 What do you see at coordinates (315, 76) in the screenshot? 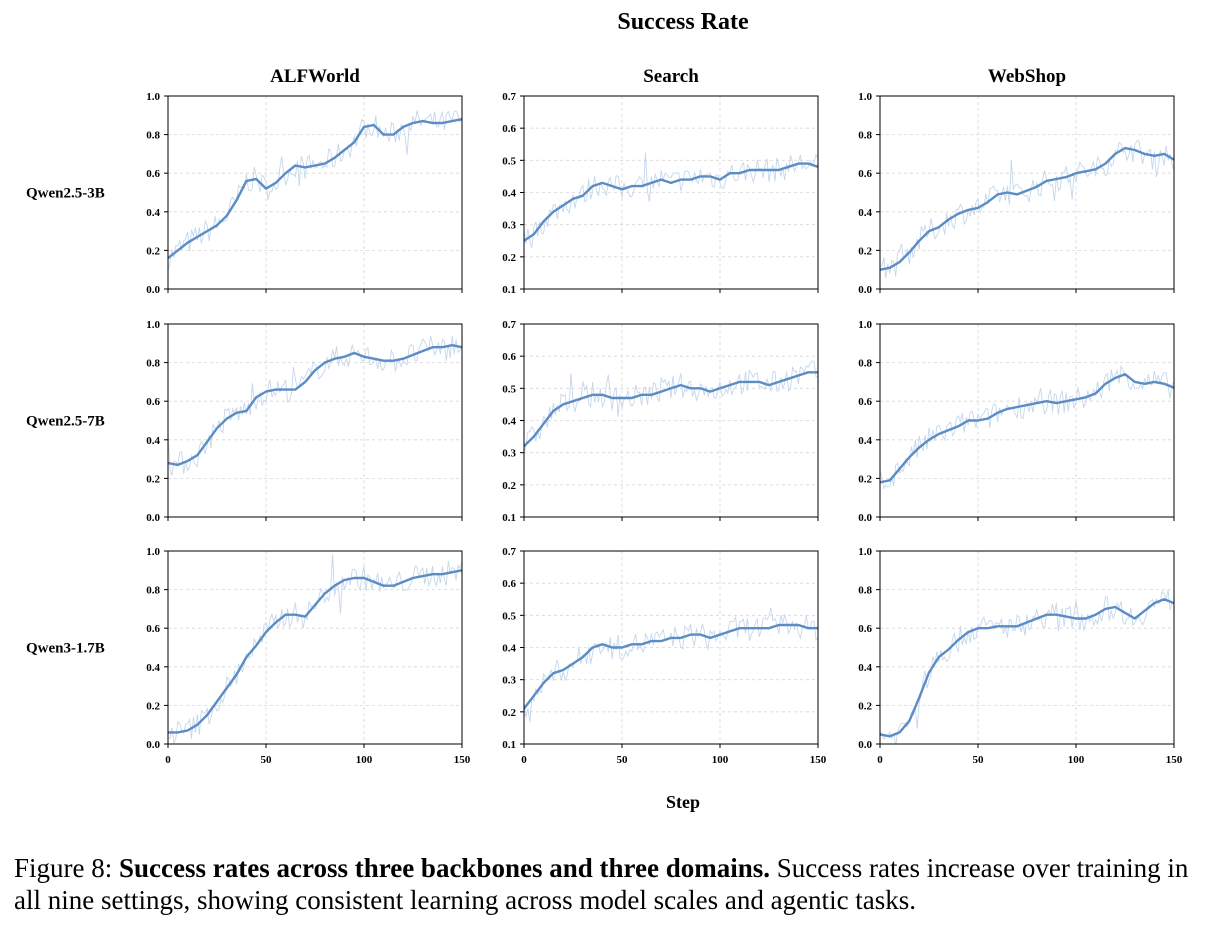
I see `column-title-alfworld: ALFWorld` at bounding box center [315, 76].